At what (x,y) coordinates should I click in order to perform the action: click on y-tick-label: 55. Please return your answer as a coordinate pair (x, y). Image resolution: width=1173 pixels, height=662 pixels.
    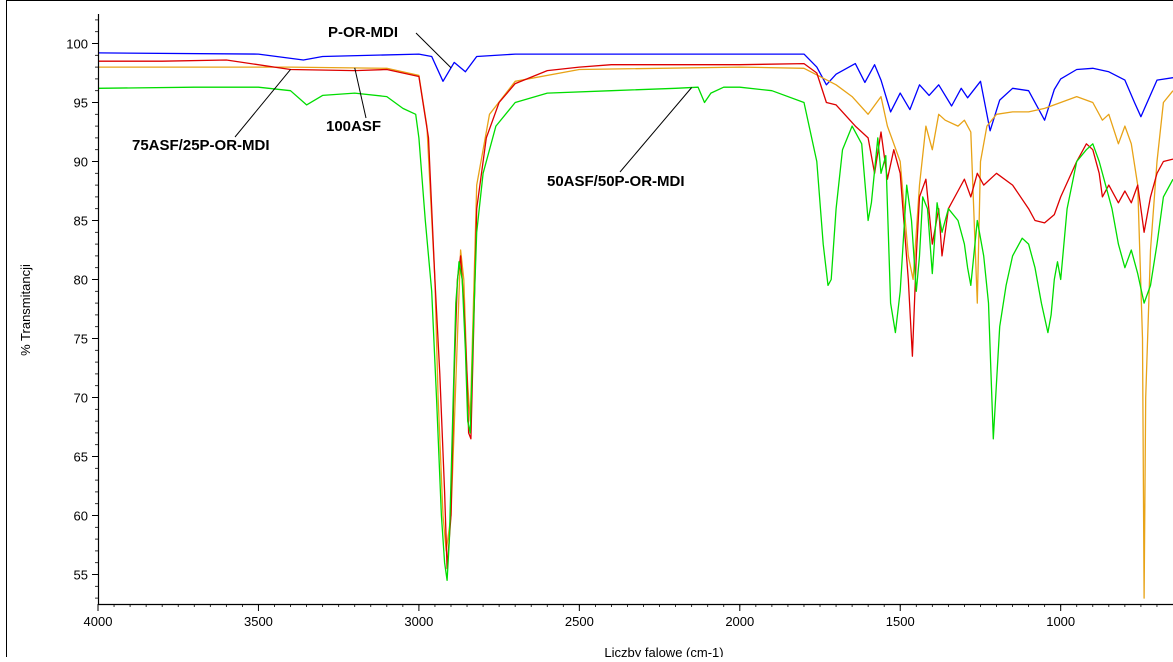
    Looking at the image, I should click on (81, 575).